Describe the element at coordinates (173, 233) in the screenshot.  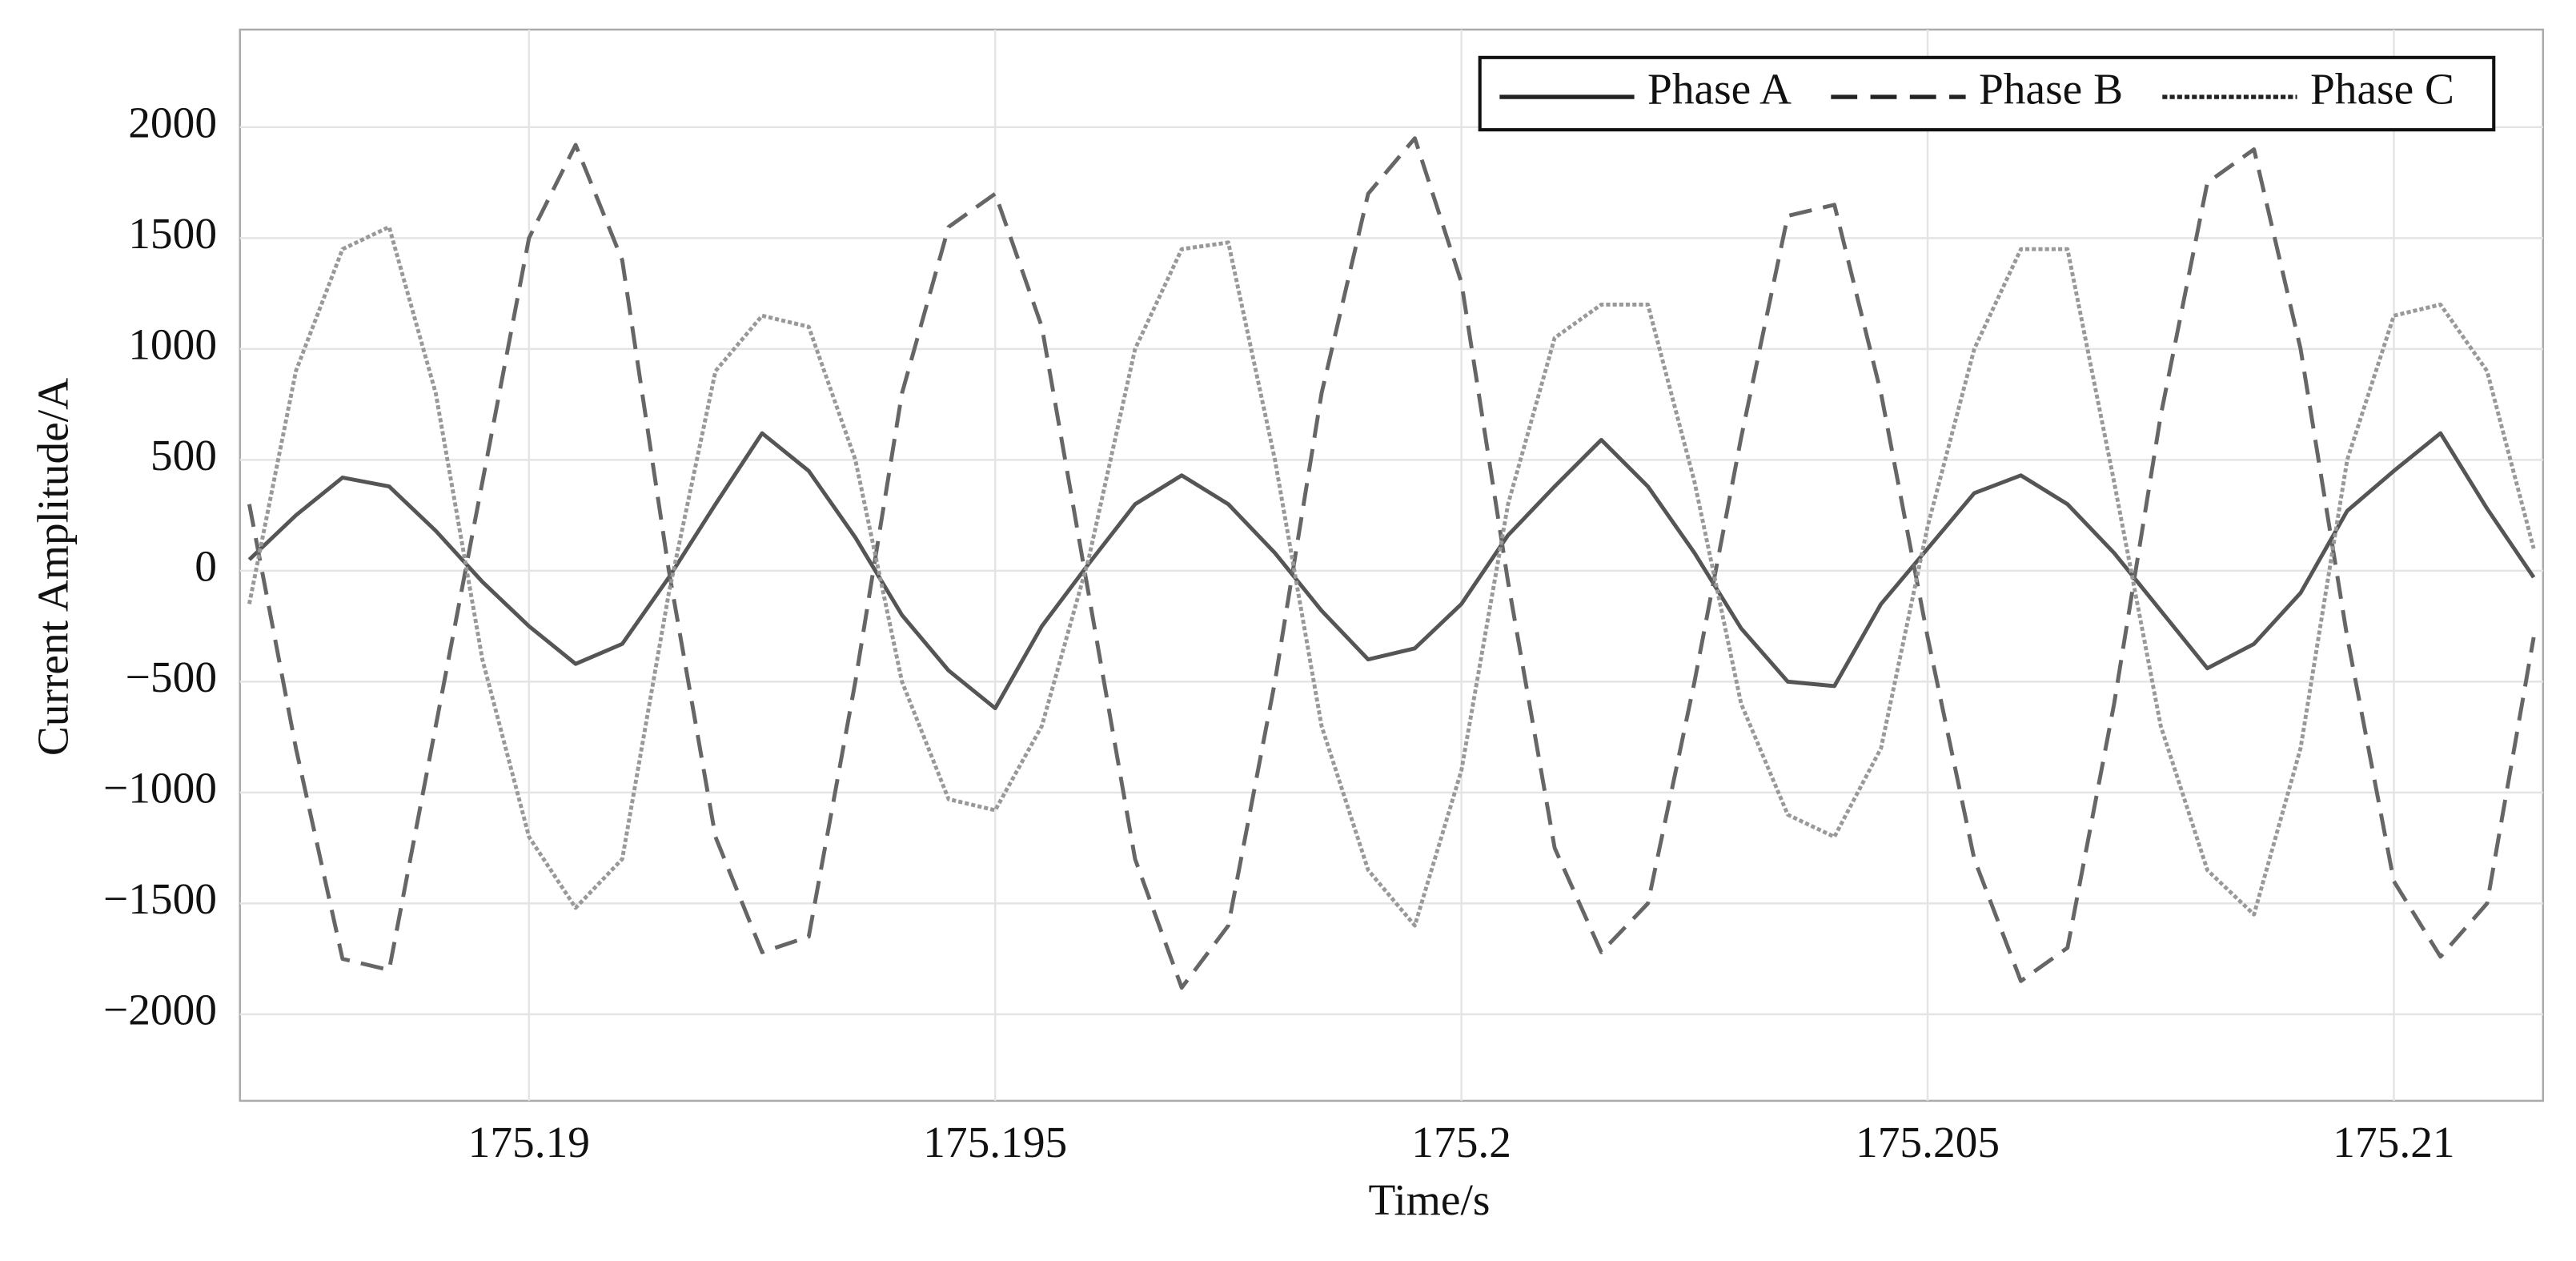
I see `y-tick-label: 1500` at that location.